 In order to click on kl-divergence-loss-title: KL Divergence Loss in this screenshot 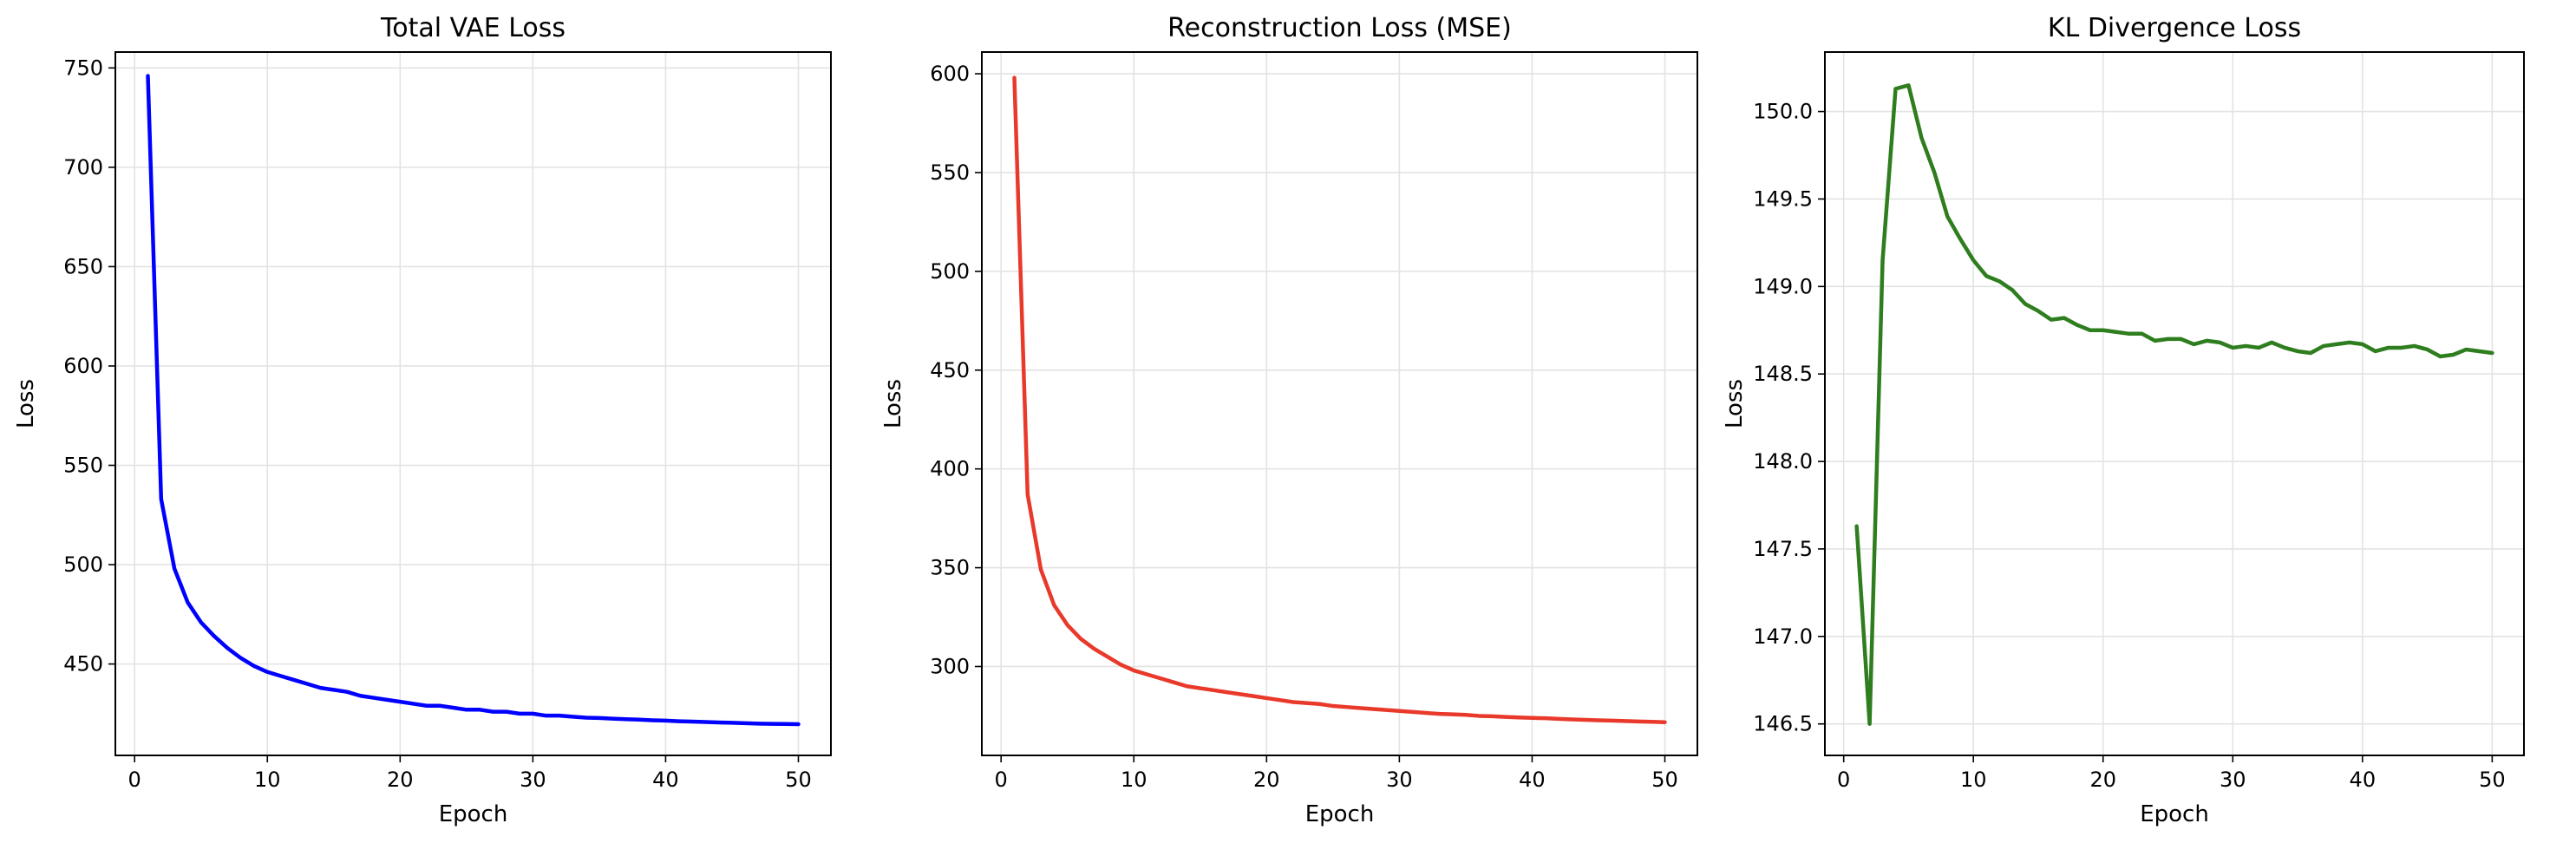, I will do `click(2174, 28)`.